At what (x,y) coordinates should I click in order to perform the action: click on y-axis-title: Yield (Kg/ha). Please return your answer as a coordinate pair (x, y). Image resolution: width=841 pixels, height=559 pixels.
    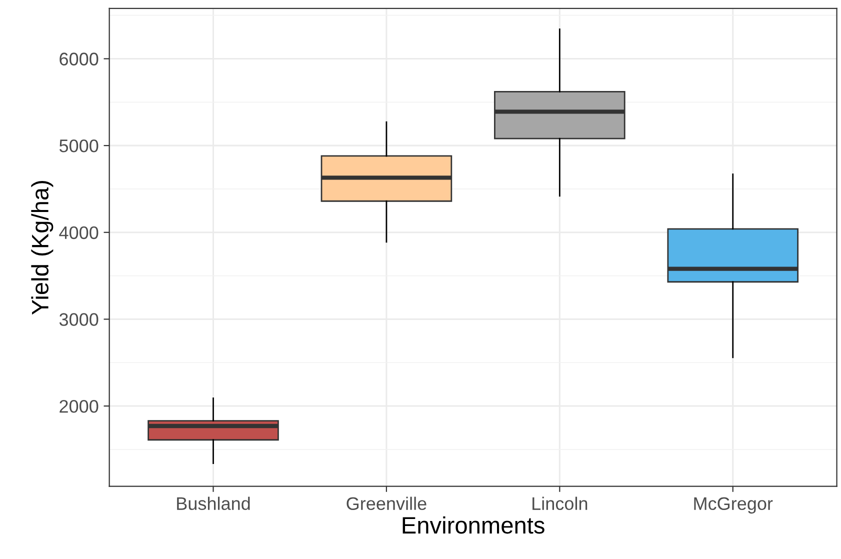
    Looking at the image, I should click on (42, 248).